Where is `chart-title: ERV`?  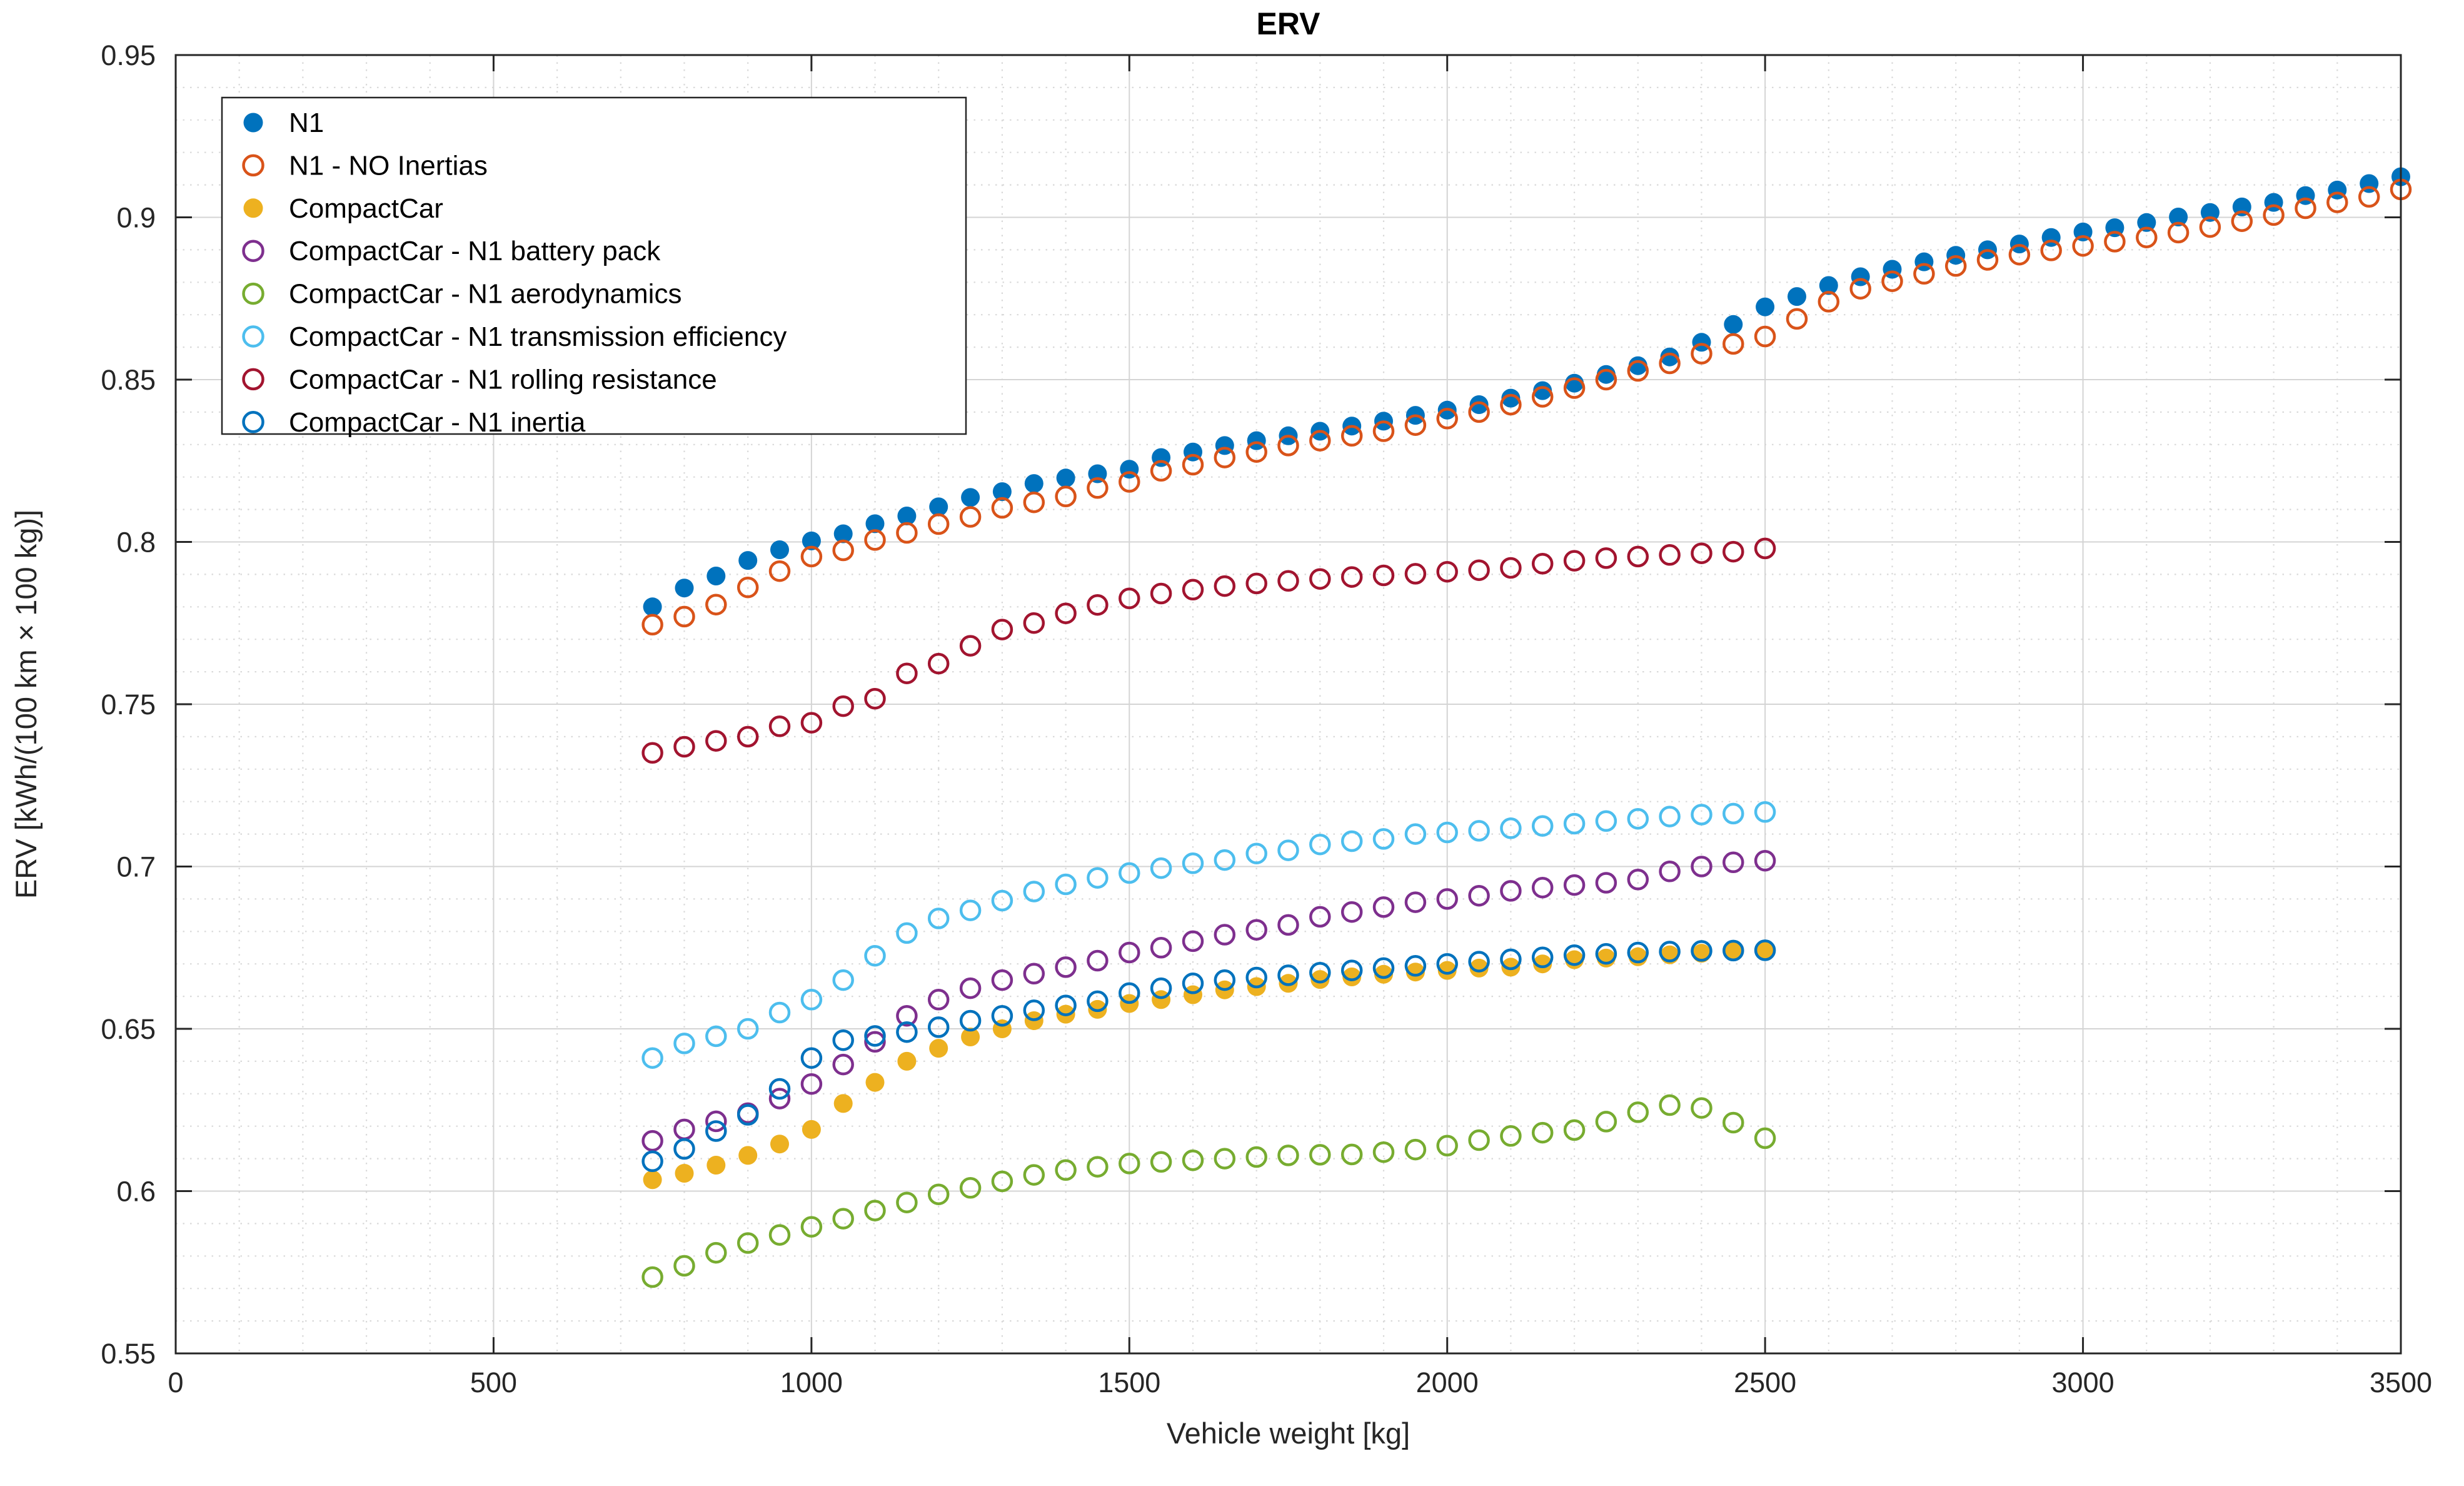 chart-title: ERV is located at coordinates (1289, 23).